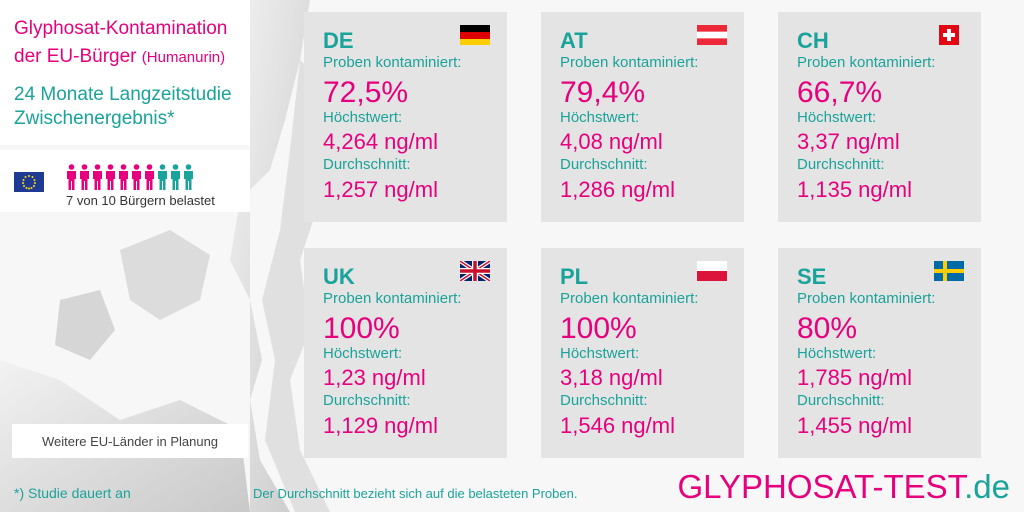 This screenshot has width=1024, height=512. What do you see at coordinates (603, 92) in the screenshot?
I see `contamination-rate: 79,4%` at bounding box center [603, 92].